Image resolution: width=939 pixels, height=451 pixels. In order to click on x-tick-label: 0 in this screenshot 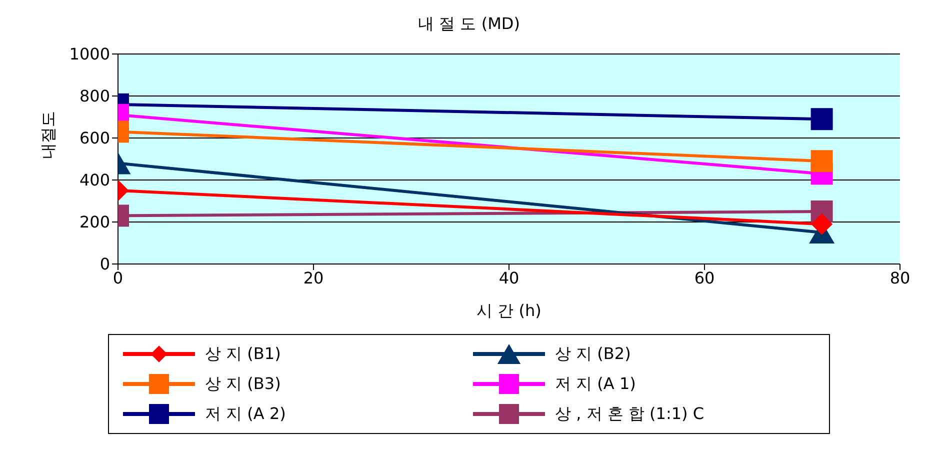, I will do `click(118, 278)`.